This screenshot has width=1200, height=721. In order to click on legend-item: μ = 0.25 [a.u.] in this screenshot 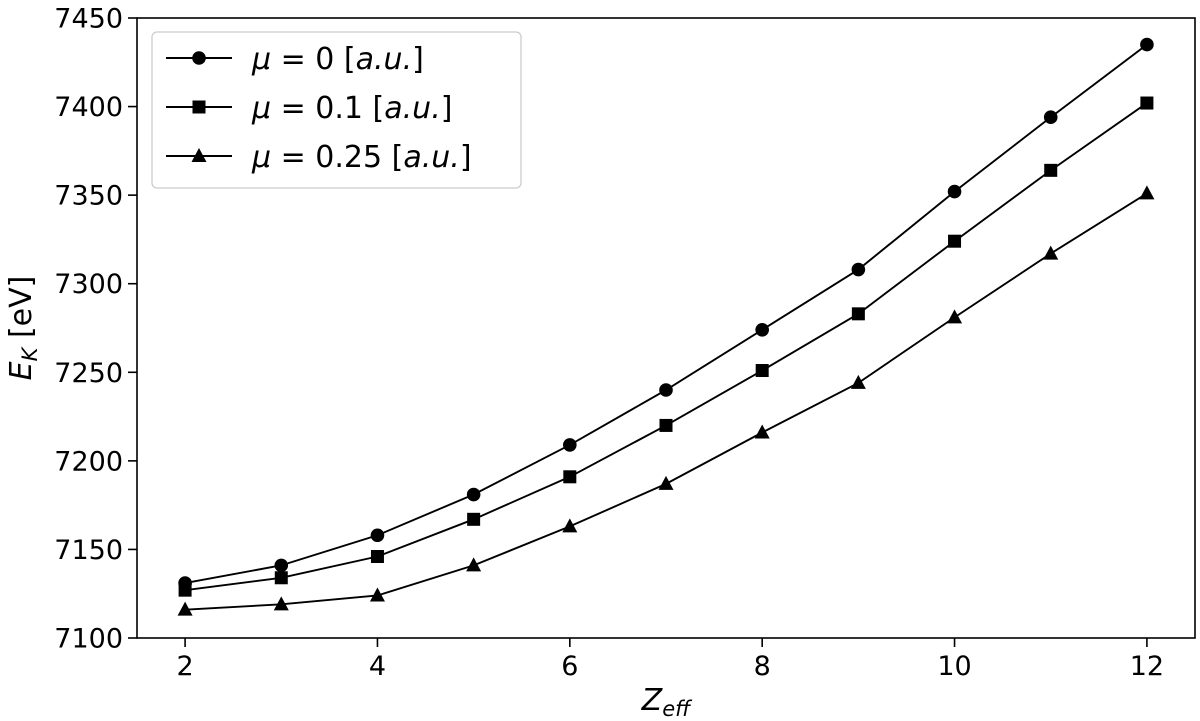, I will do `click(319, 157)`.